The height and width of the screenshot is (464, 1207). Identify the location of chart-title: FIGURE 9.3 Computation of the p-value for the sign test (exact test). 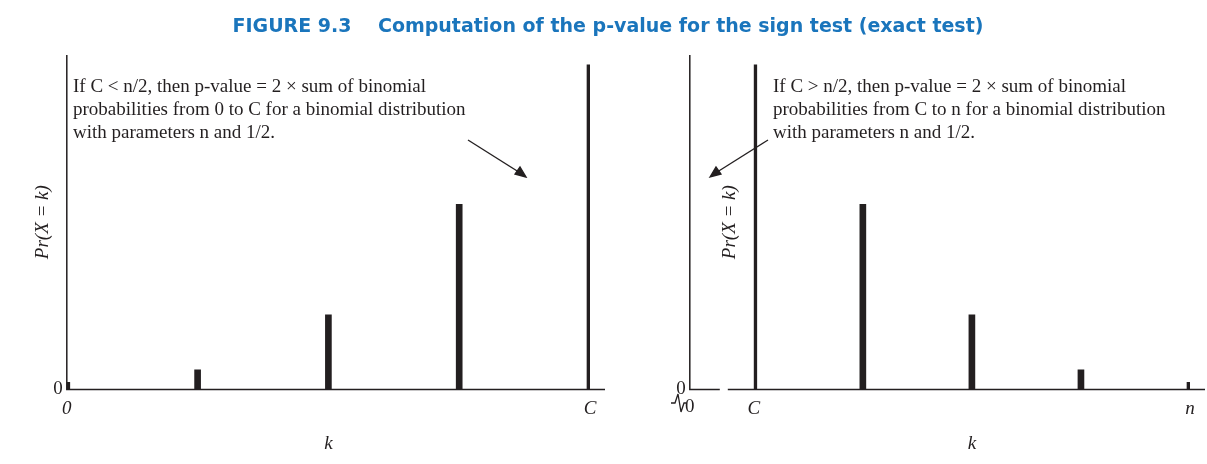
(608, 25).